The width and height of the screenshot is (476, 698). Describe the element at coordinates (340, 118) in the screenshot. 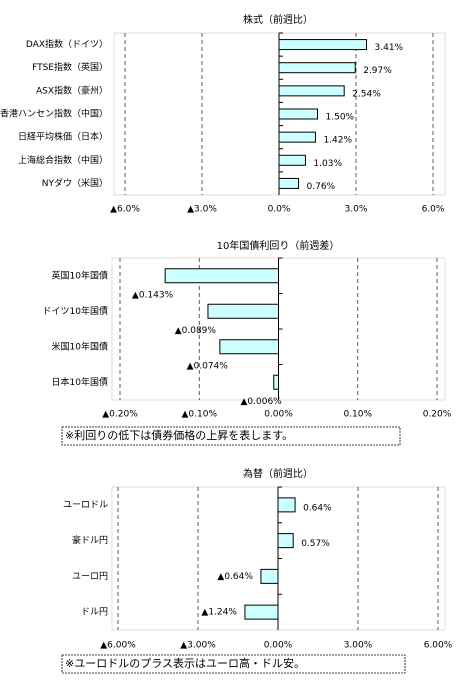

I see `value-label: 1.50%` at that location.